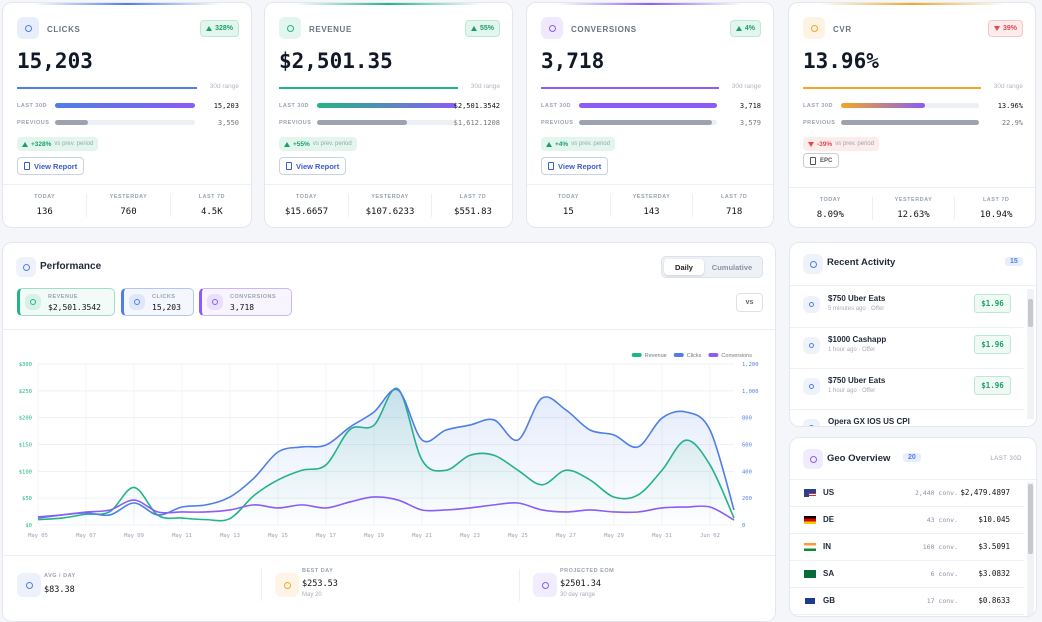  What do you see at coordinates (28, 526) in the screenshot?
I see `y-tick-label: $0` at bounding box center [28, 526].